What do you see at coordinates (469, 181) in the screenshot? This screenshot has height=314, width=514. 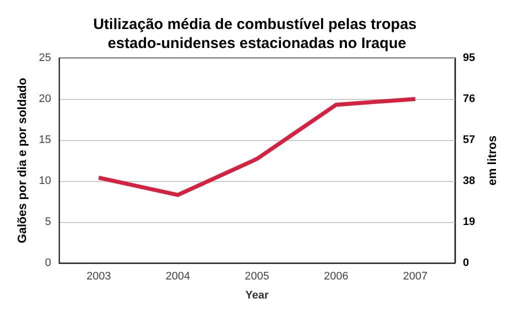 I see `y2-tick-label: 38` at bounding box center [469, 181].